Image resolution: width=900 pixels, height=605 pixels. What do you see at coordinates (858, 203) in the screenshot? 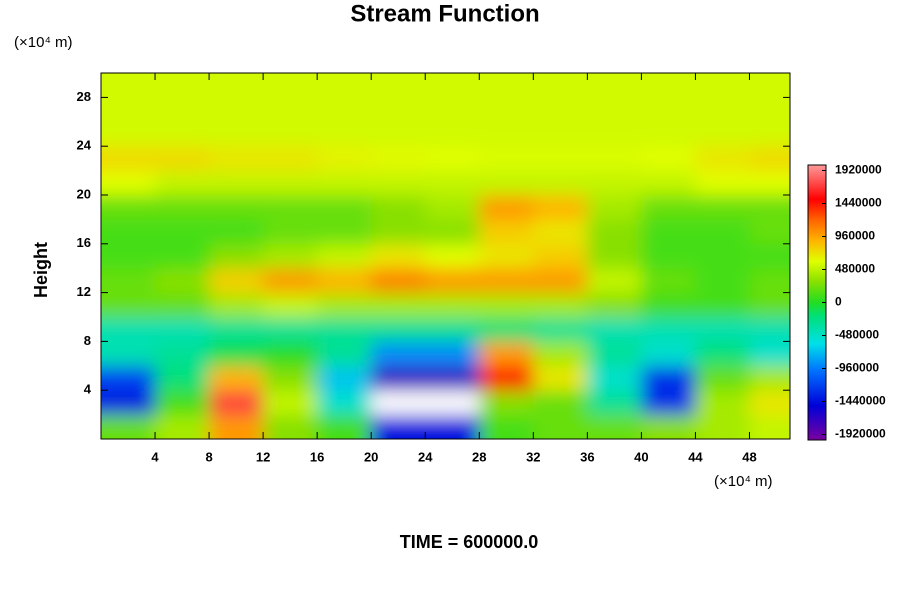
I see `colorbar-tick-label: 1440000` at bounding box center [858, 203].